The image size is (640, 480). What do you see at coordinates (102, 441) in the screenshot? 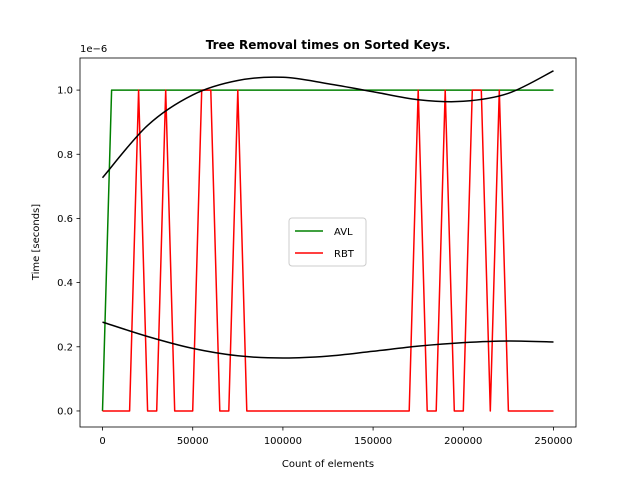
I see `x-tick-label: 0` at bounding box center [102, 441].